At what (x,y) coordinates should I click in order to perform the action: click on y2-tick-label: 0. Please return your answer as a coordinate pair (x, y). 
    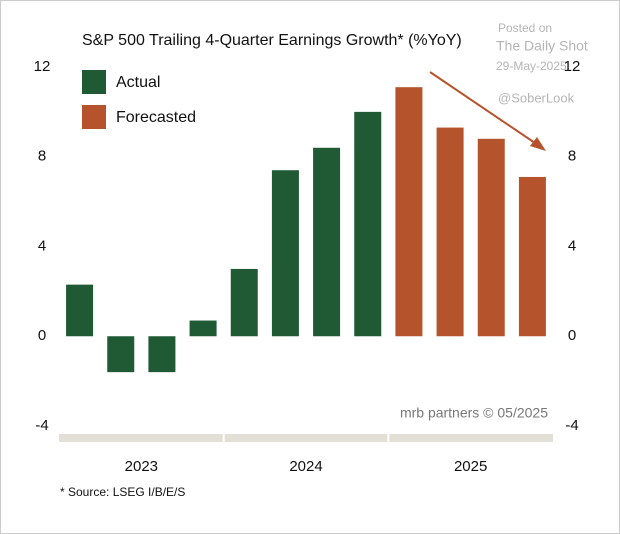
    Looking at the image, I should click on (572, 335).